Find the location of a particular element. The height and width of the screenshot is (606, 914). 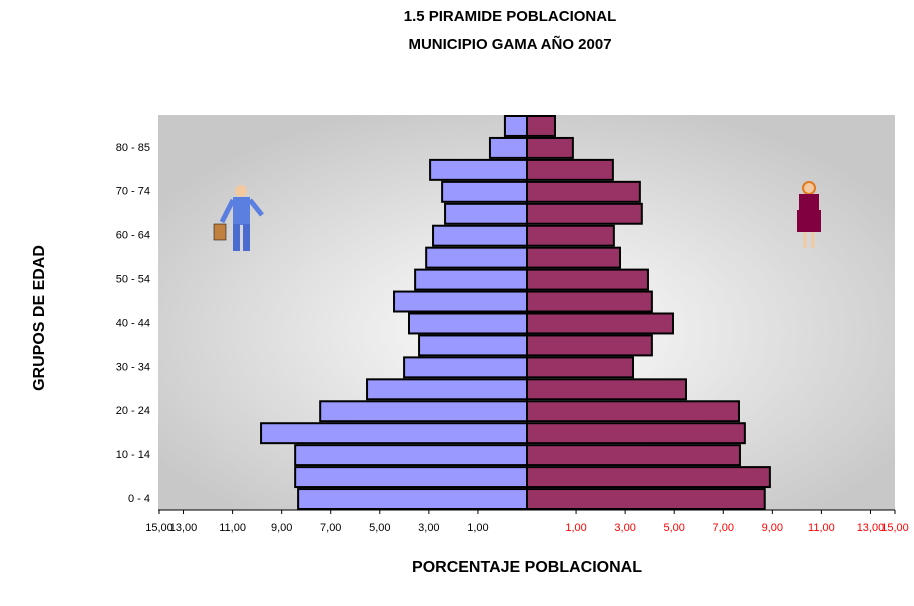

y-tick-label: 0 - 4 is located at coordinates (139, 499).